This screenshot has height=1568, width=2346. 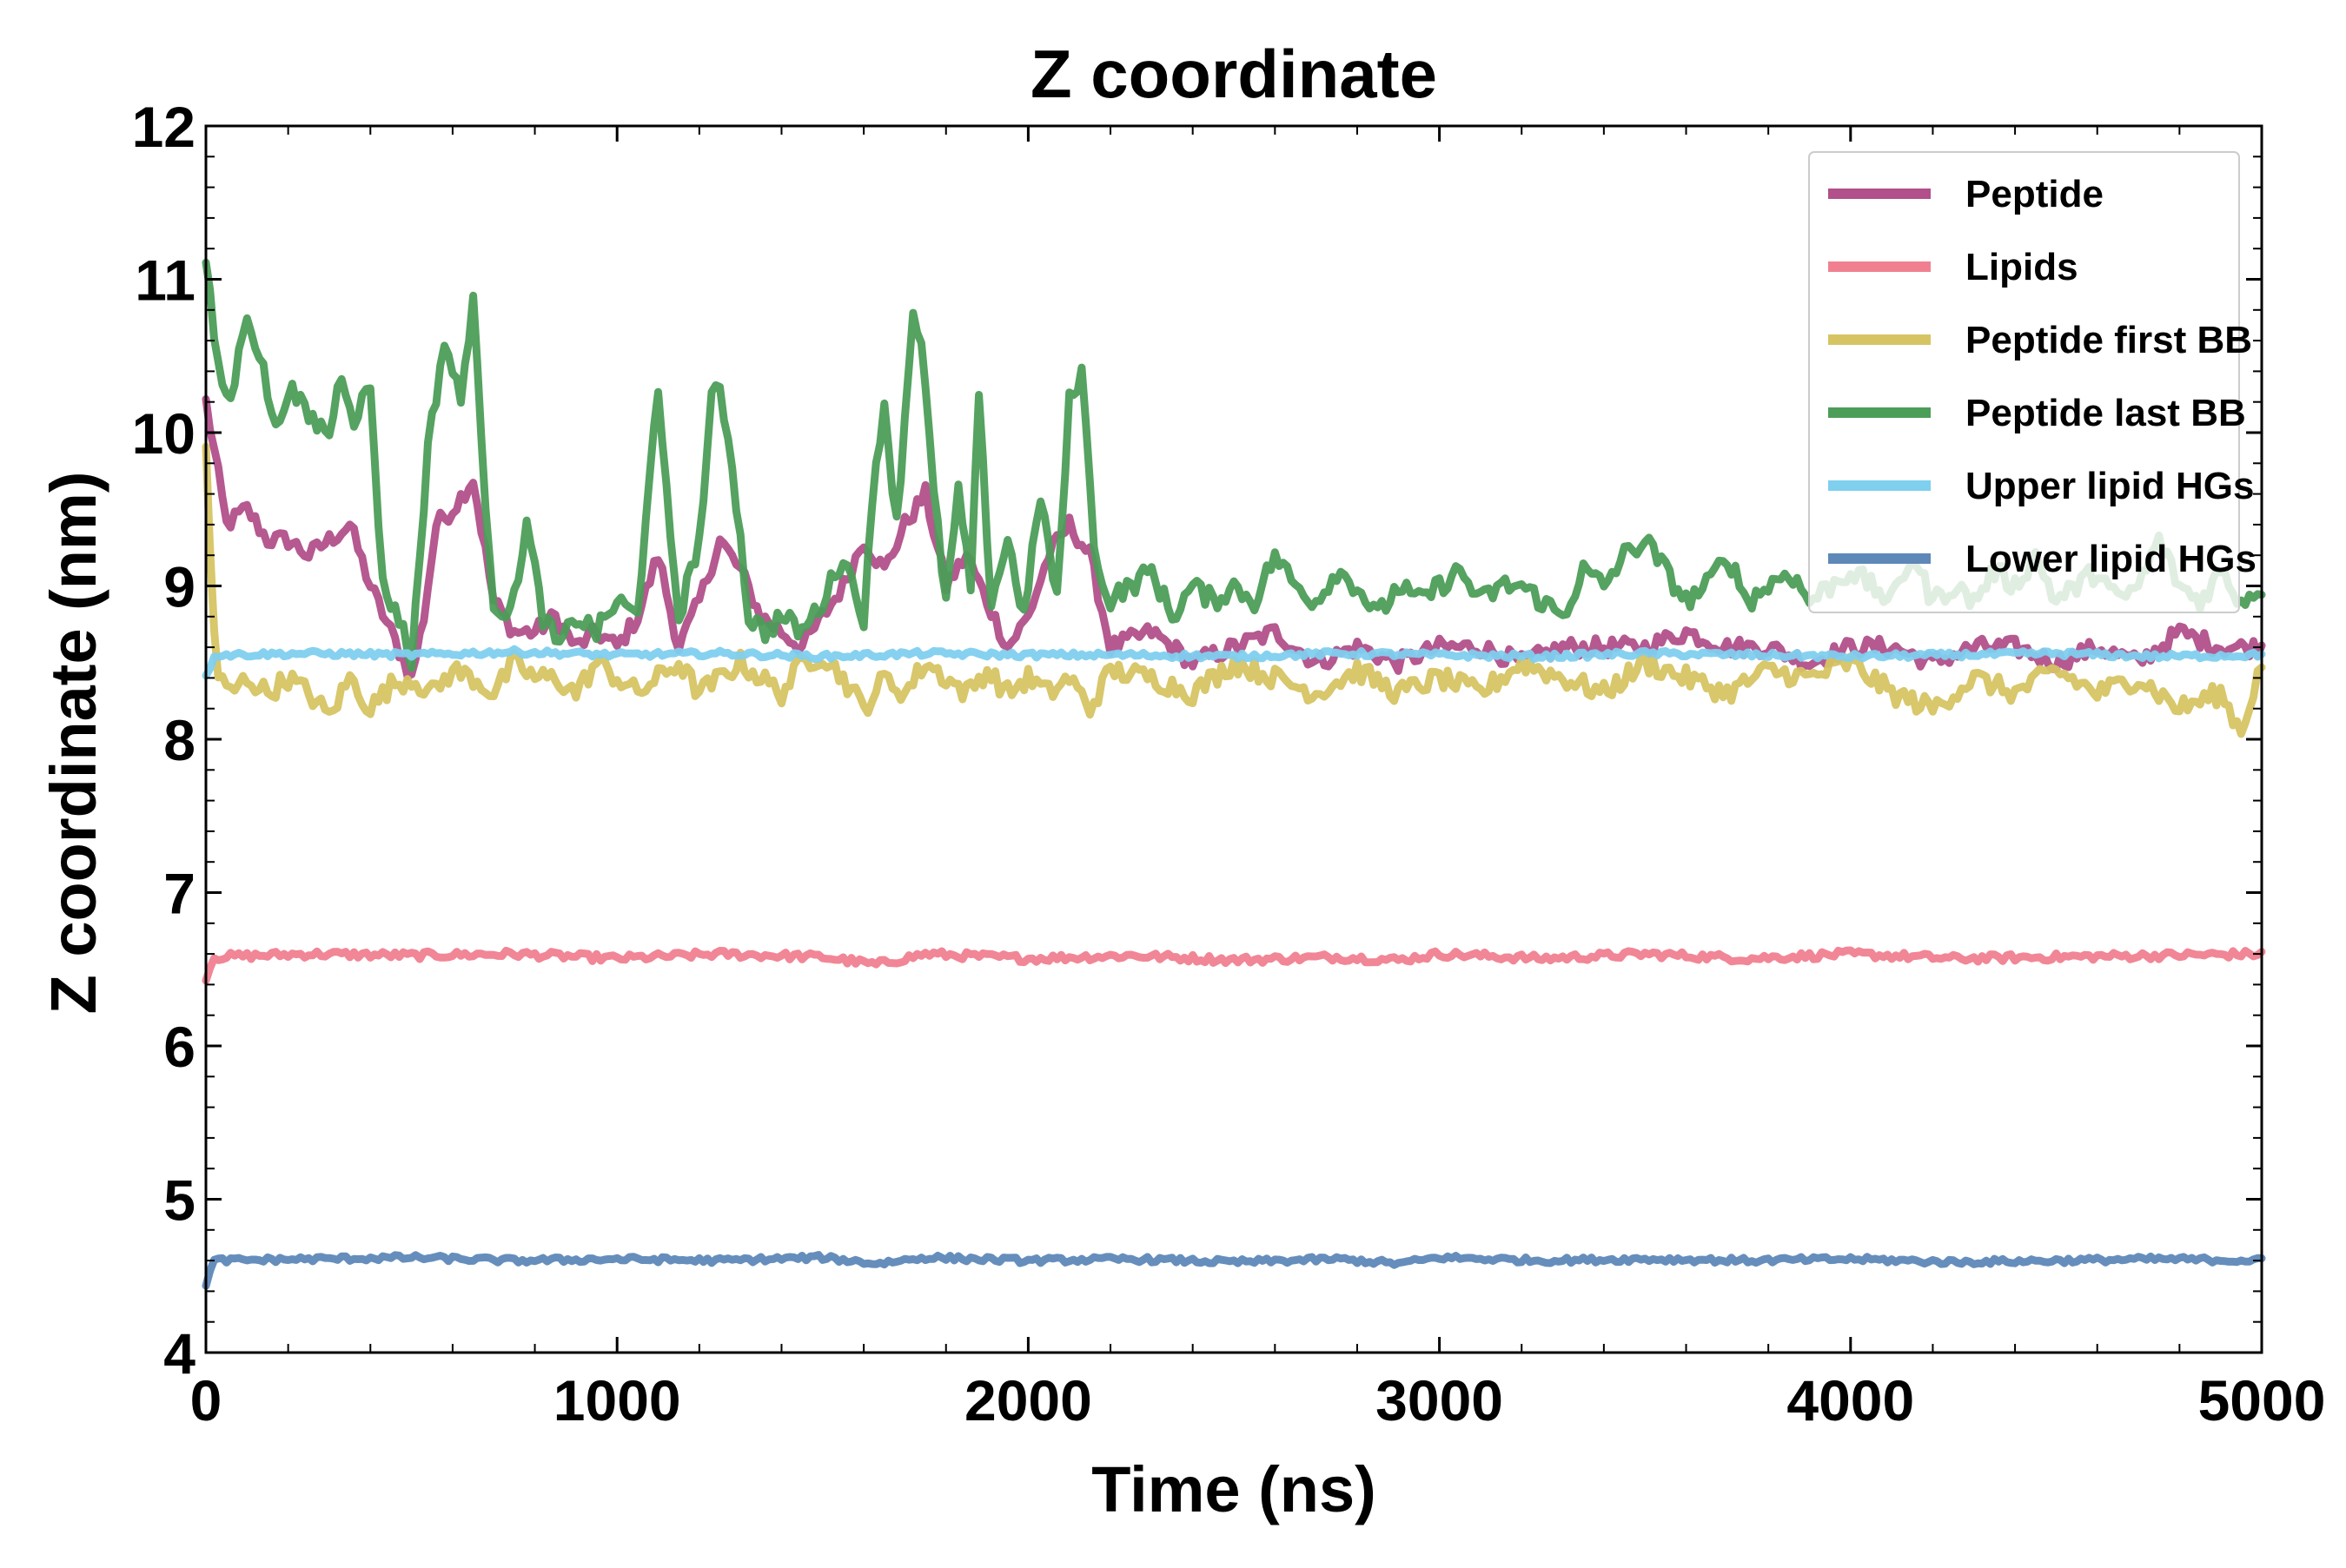 I want to click on legend-label-upper-lipid-hgs: Upper lipid HGs, so click(x=2110, y=486).